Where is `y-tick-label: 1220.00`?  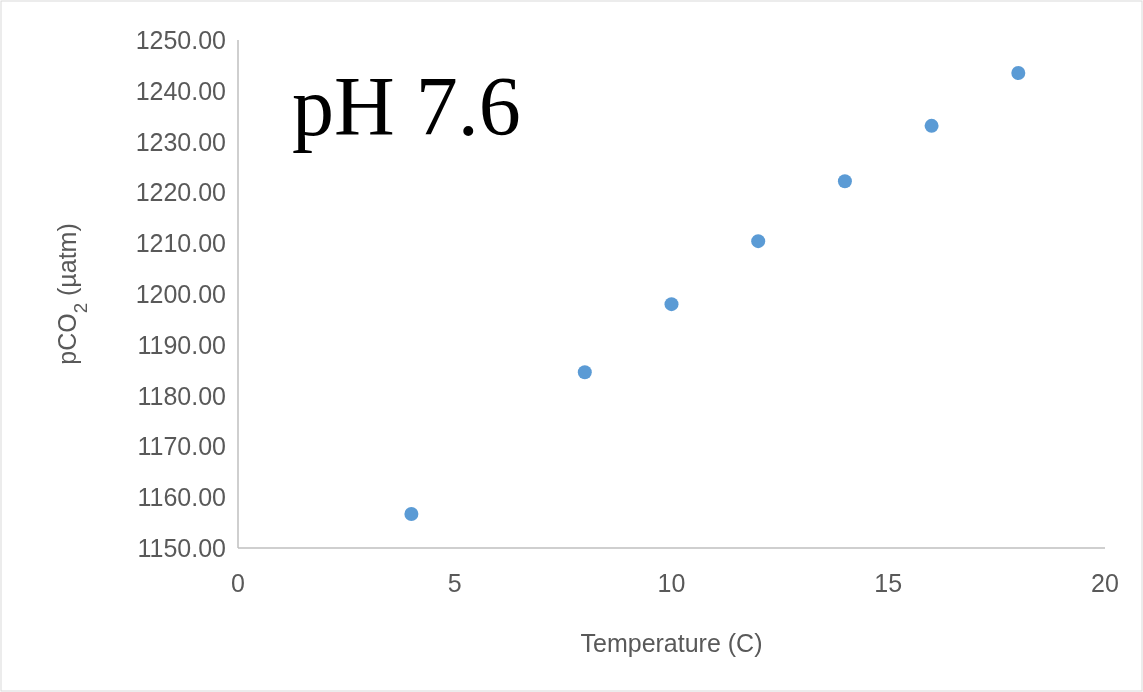 y-tick-label: 1220.00 is located at coordinates (180, 192).